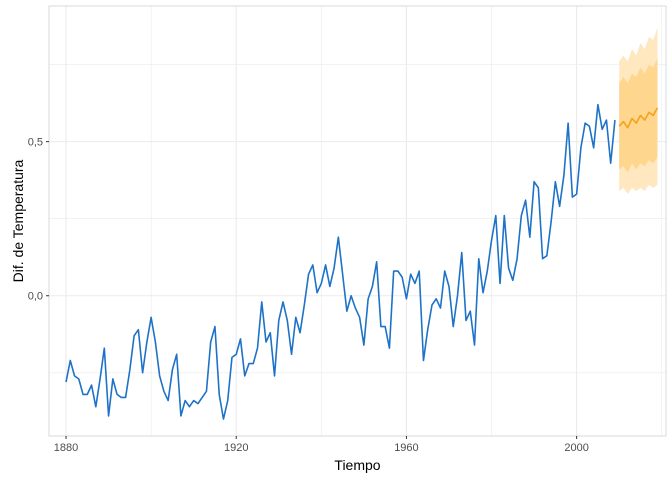  I want to click on forecast-interval-bands, so click(638, 111).